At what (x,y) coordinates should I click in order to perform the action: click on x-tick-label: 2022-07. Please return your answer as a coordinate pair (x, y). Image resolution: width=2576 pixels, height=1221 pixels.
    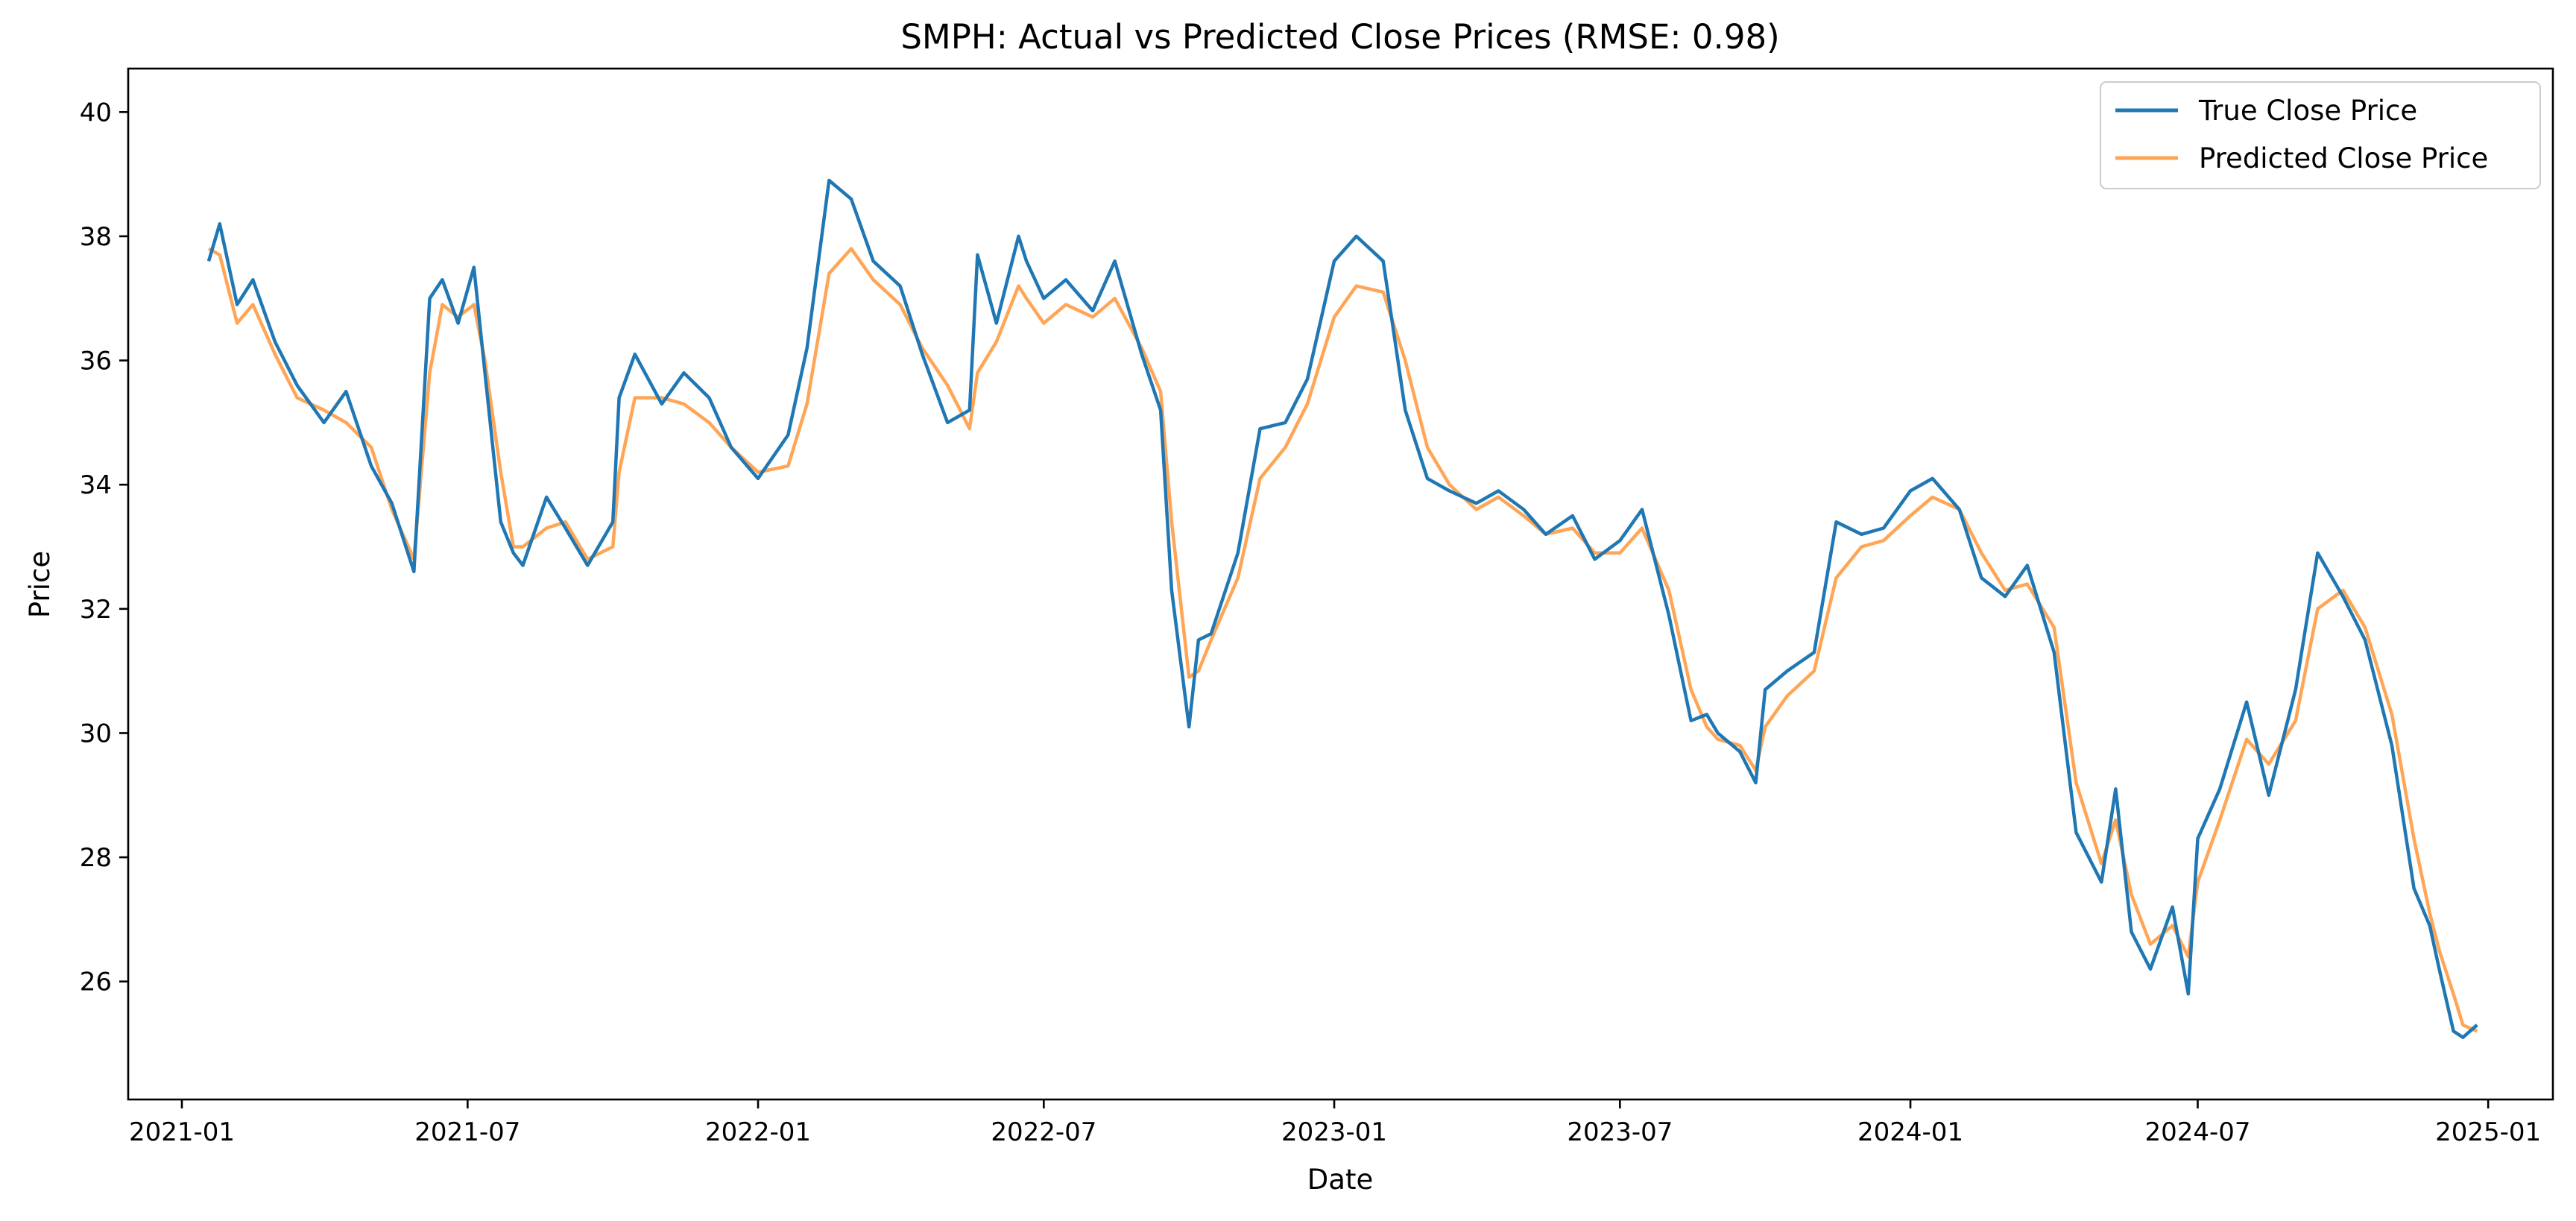
    Looking at the image, I should click on (1043, 1132).